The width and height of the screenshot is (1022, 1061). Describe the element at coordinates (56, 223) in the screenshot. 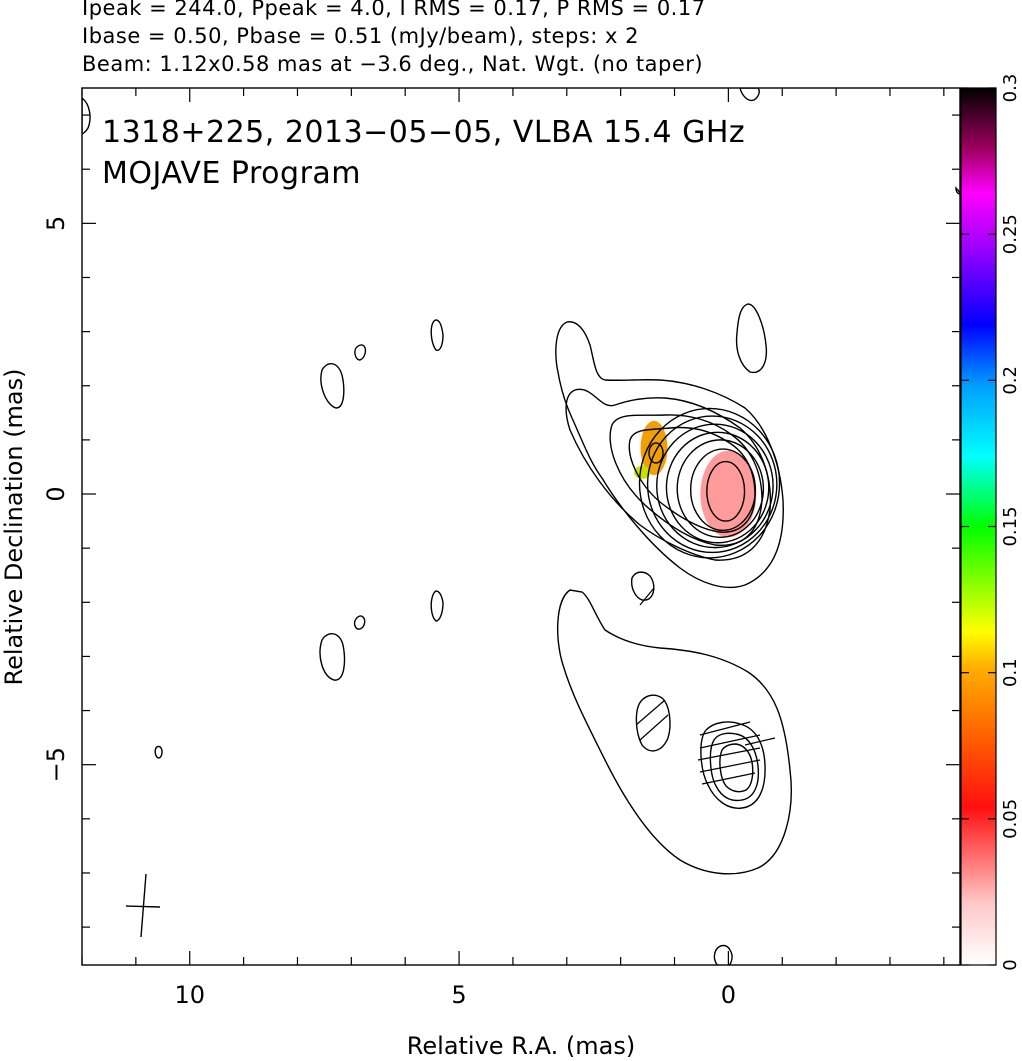

I see `y-tick-label: 5` at that location.